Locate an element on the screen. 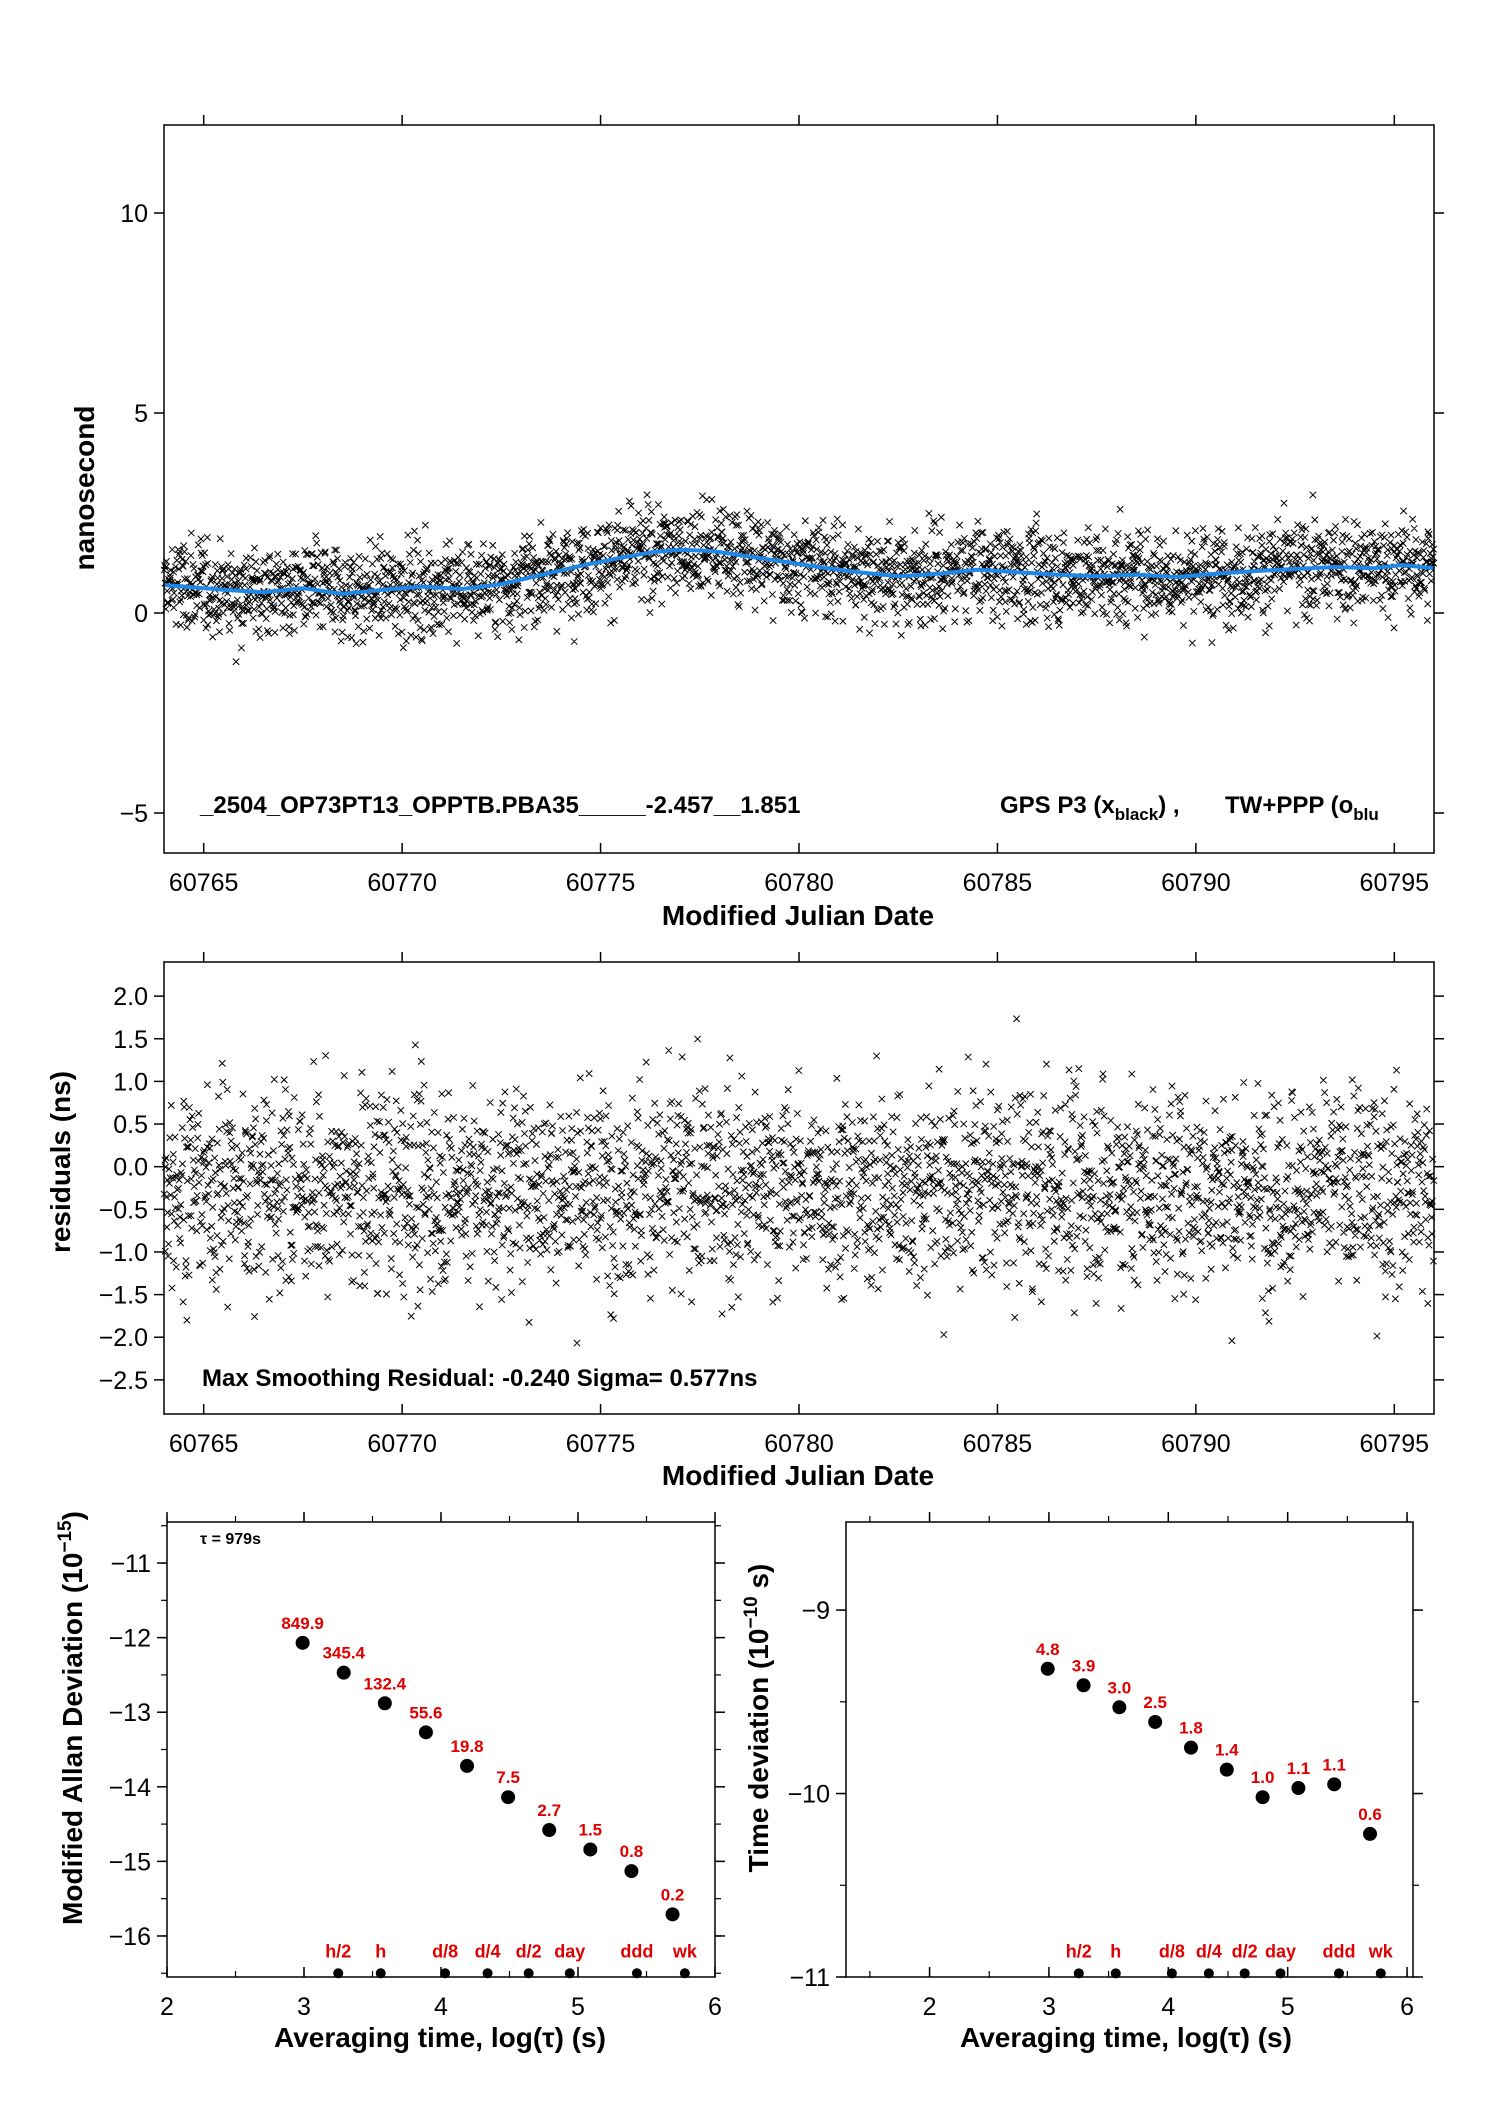 Image resolution: width=1488 pixels, height=2105 pixels. y-tick-label: −13 is located at coordinates (130, 1713).